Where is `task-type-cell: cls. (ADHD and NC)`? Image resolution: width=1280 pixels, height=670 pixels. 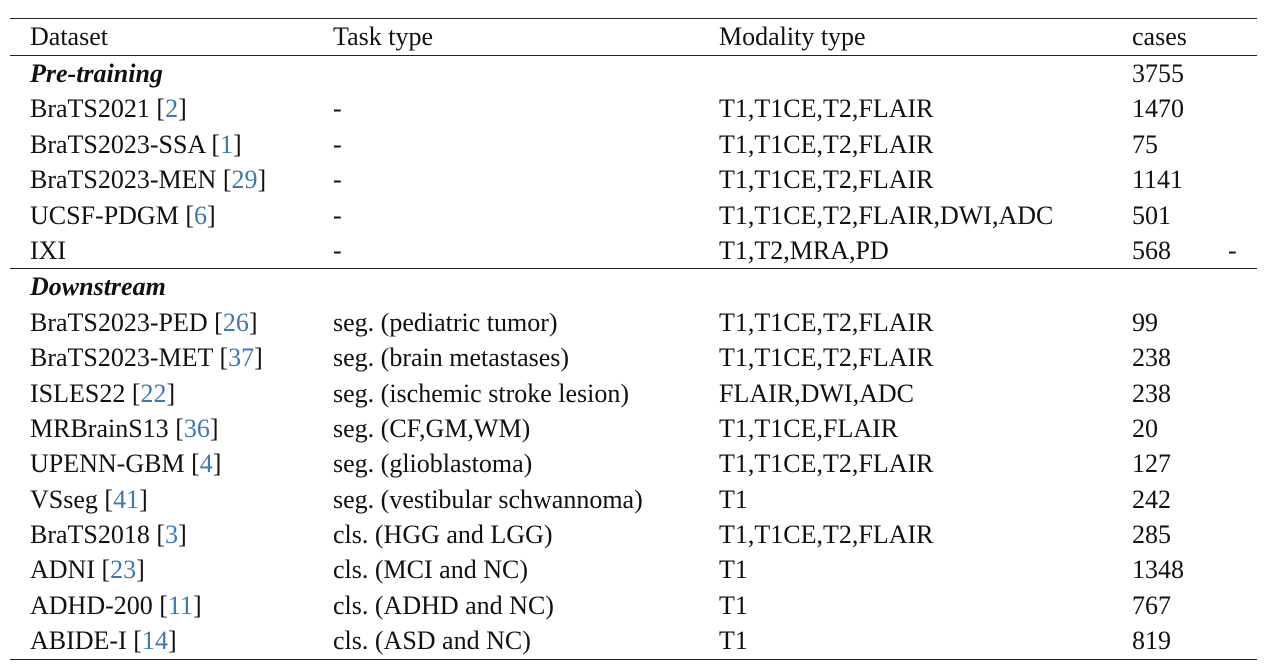
task-type-cell: cls. (ADHD and NC) is located at coordinates (443, 605).